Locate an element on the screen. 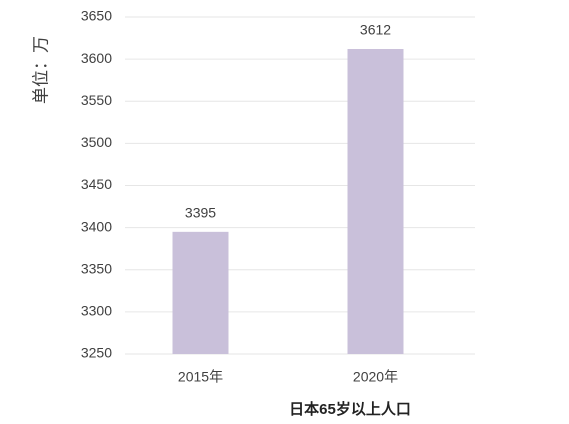 The image size is (569, 424). y-tick-label: 3450 is located at coordinates (96, 184).